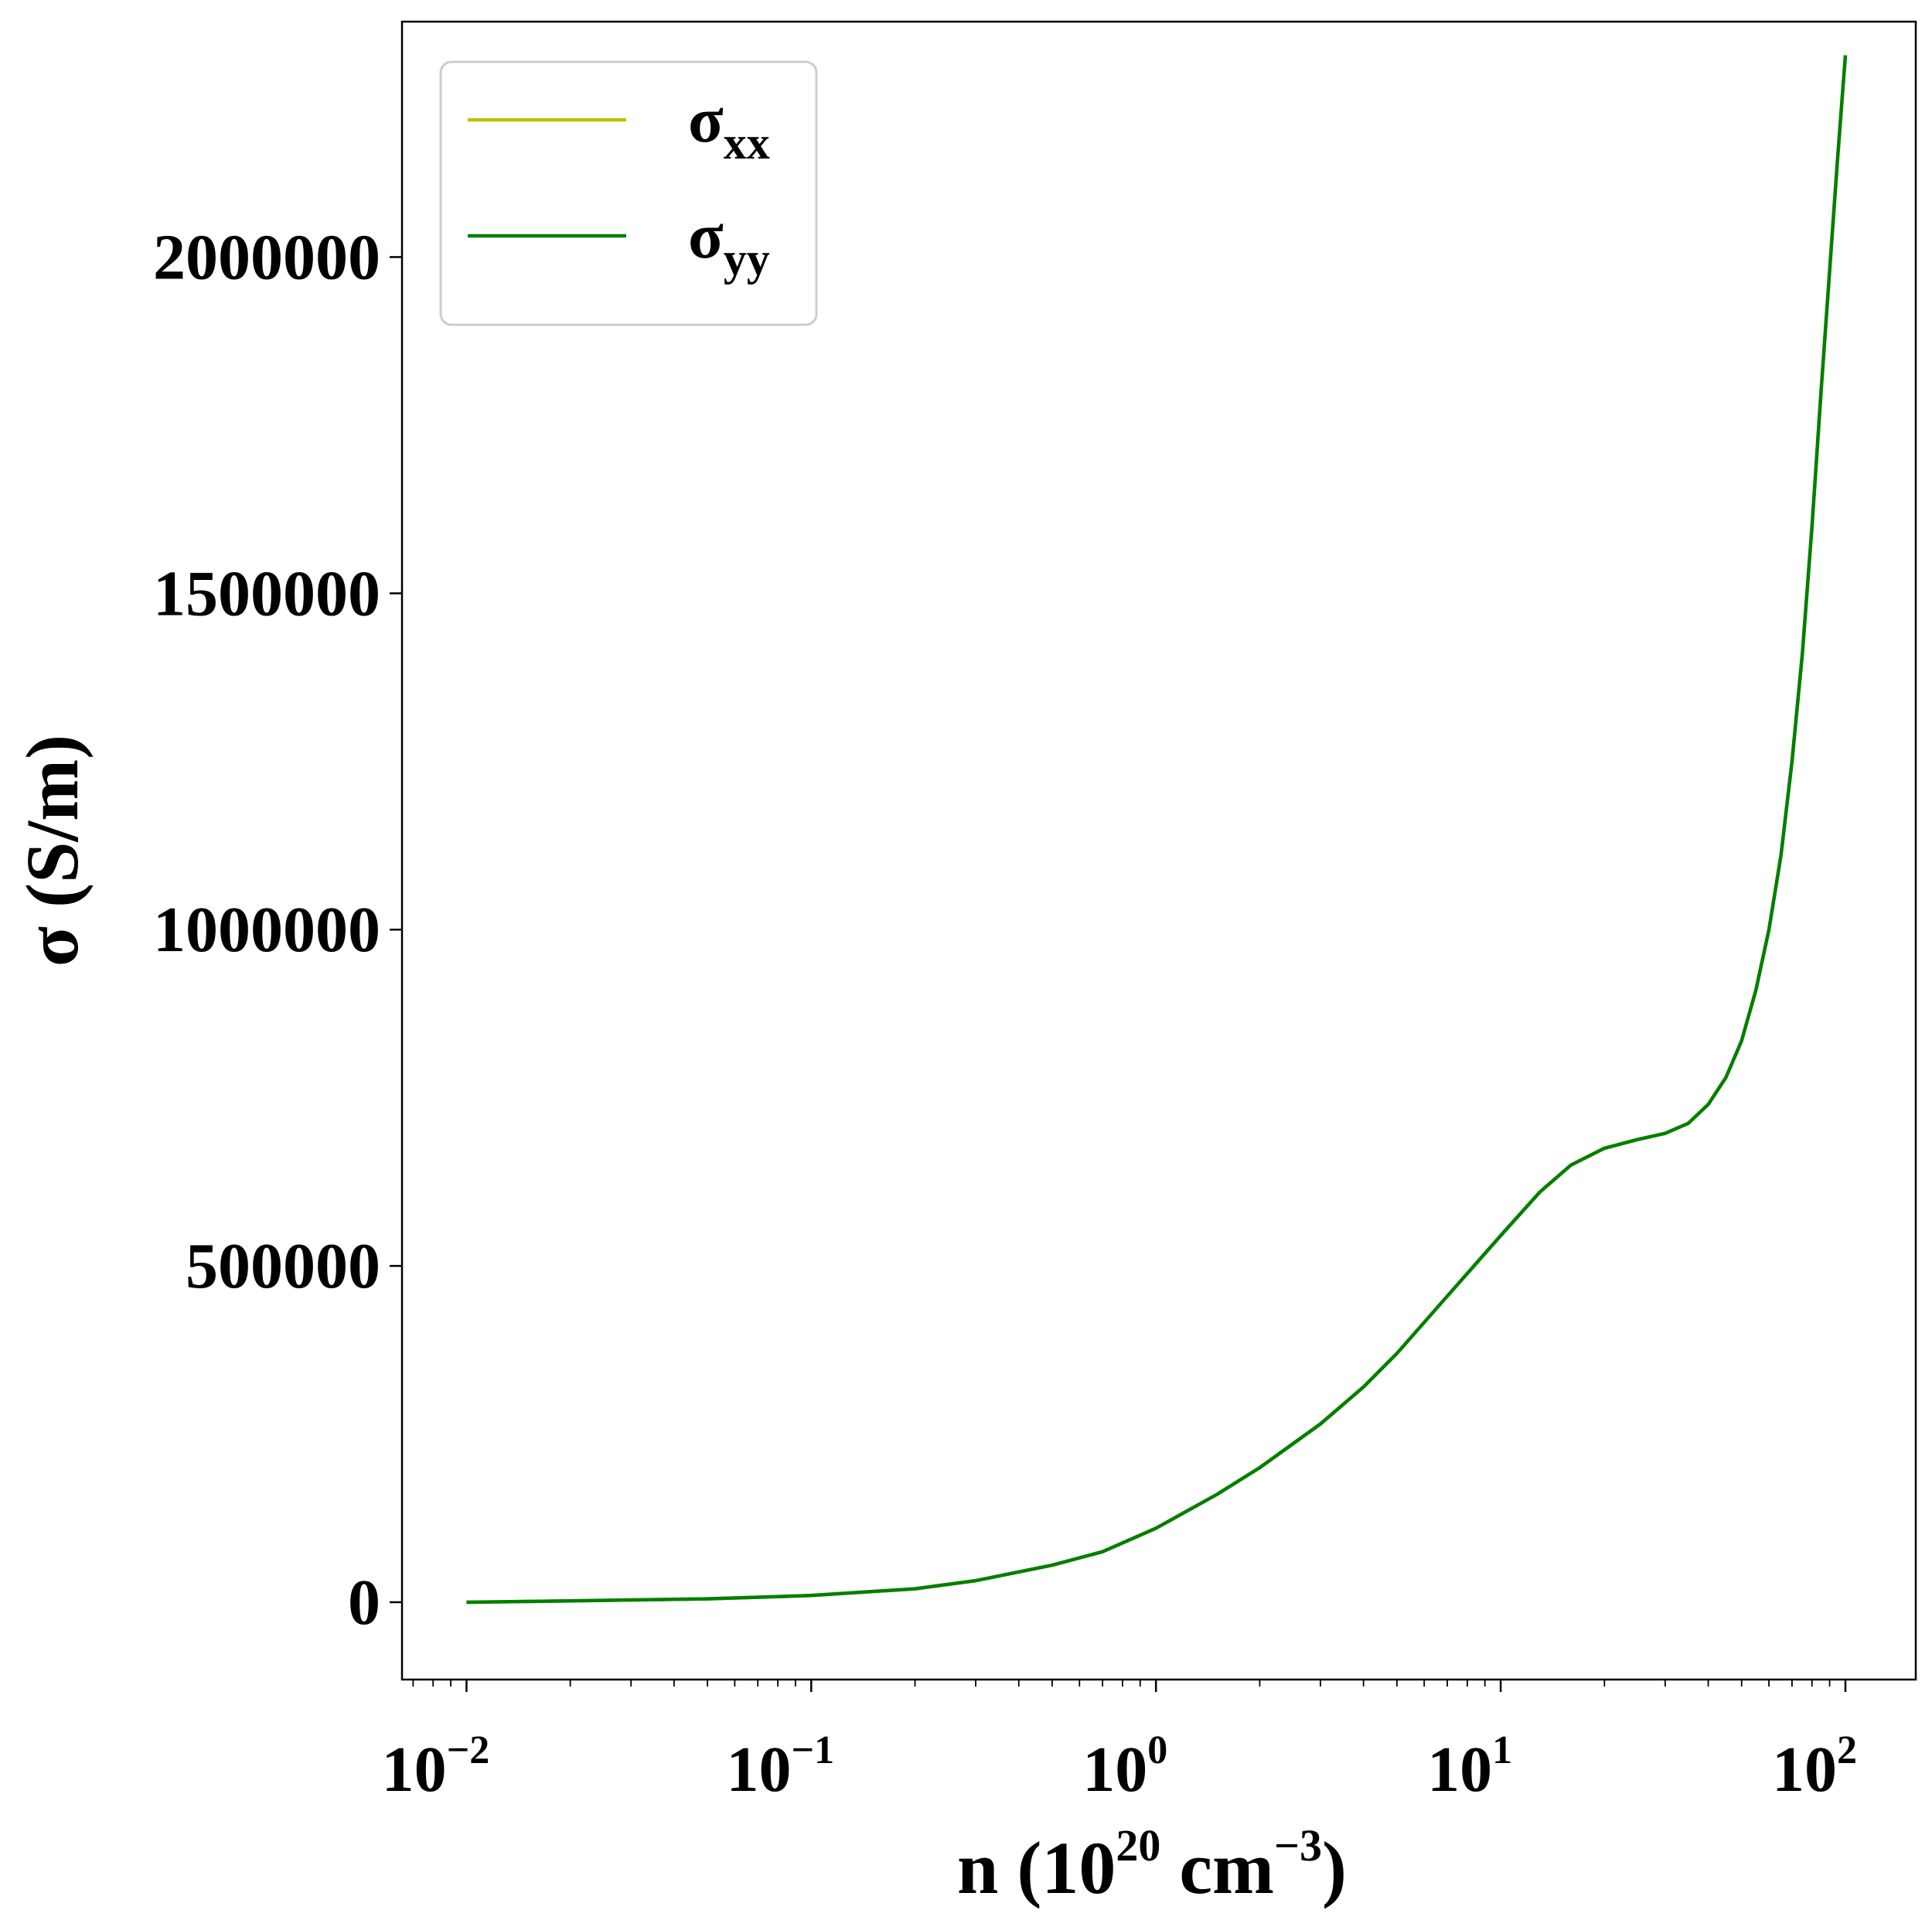 Image resolution: width=1932 pixels, height=1927 pixels. I want to click on x-tick-label: 10⁻², so click(436, 1767).